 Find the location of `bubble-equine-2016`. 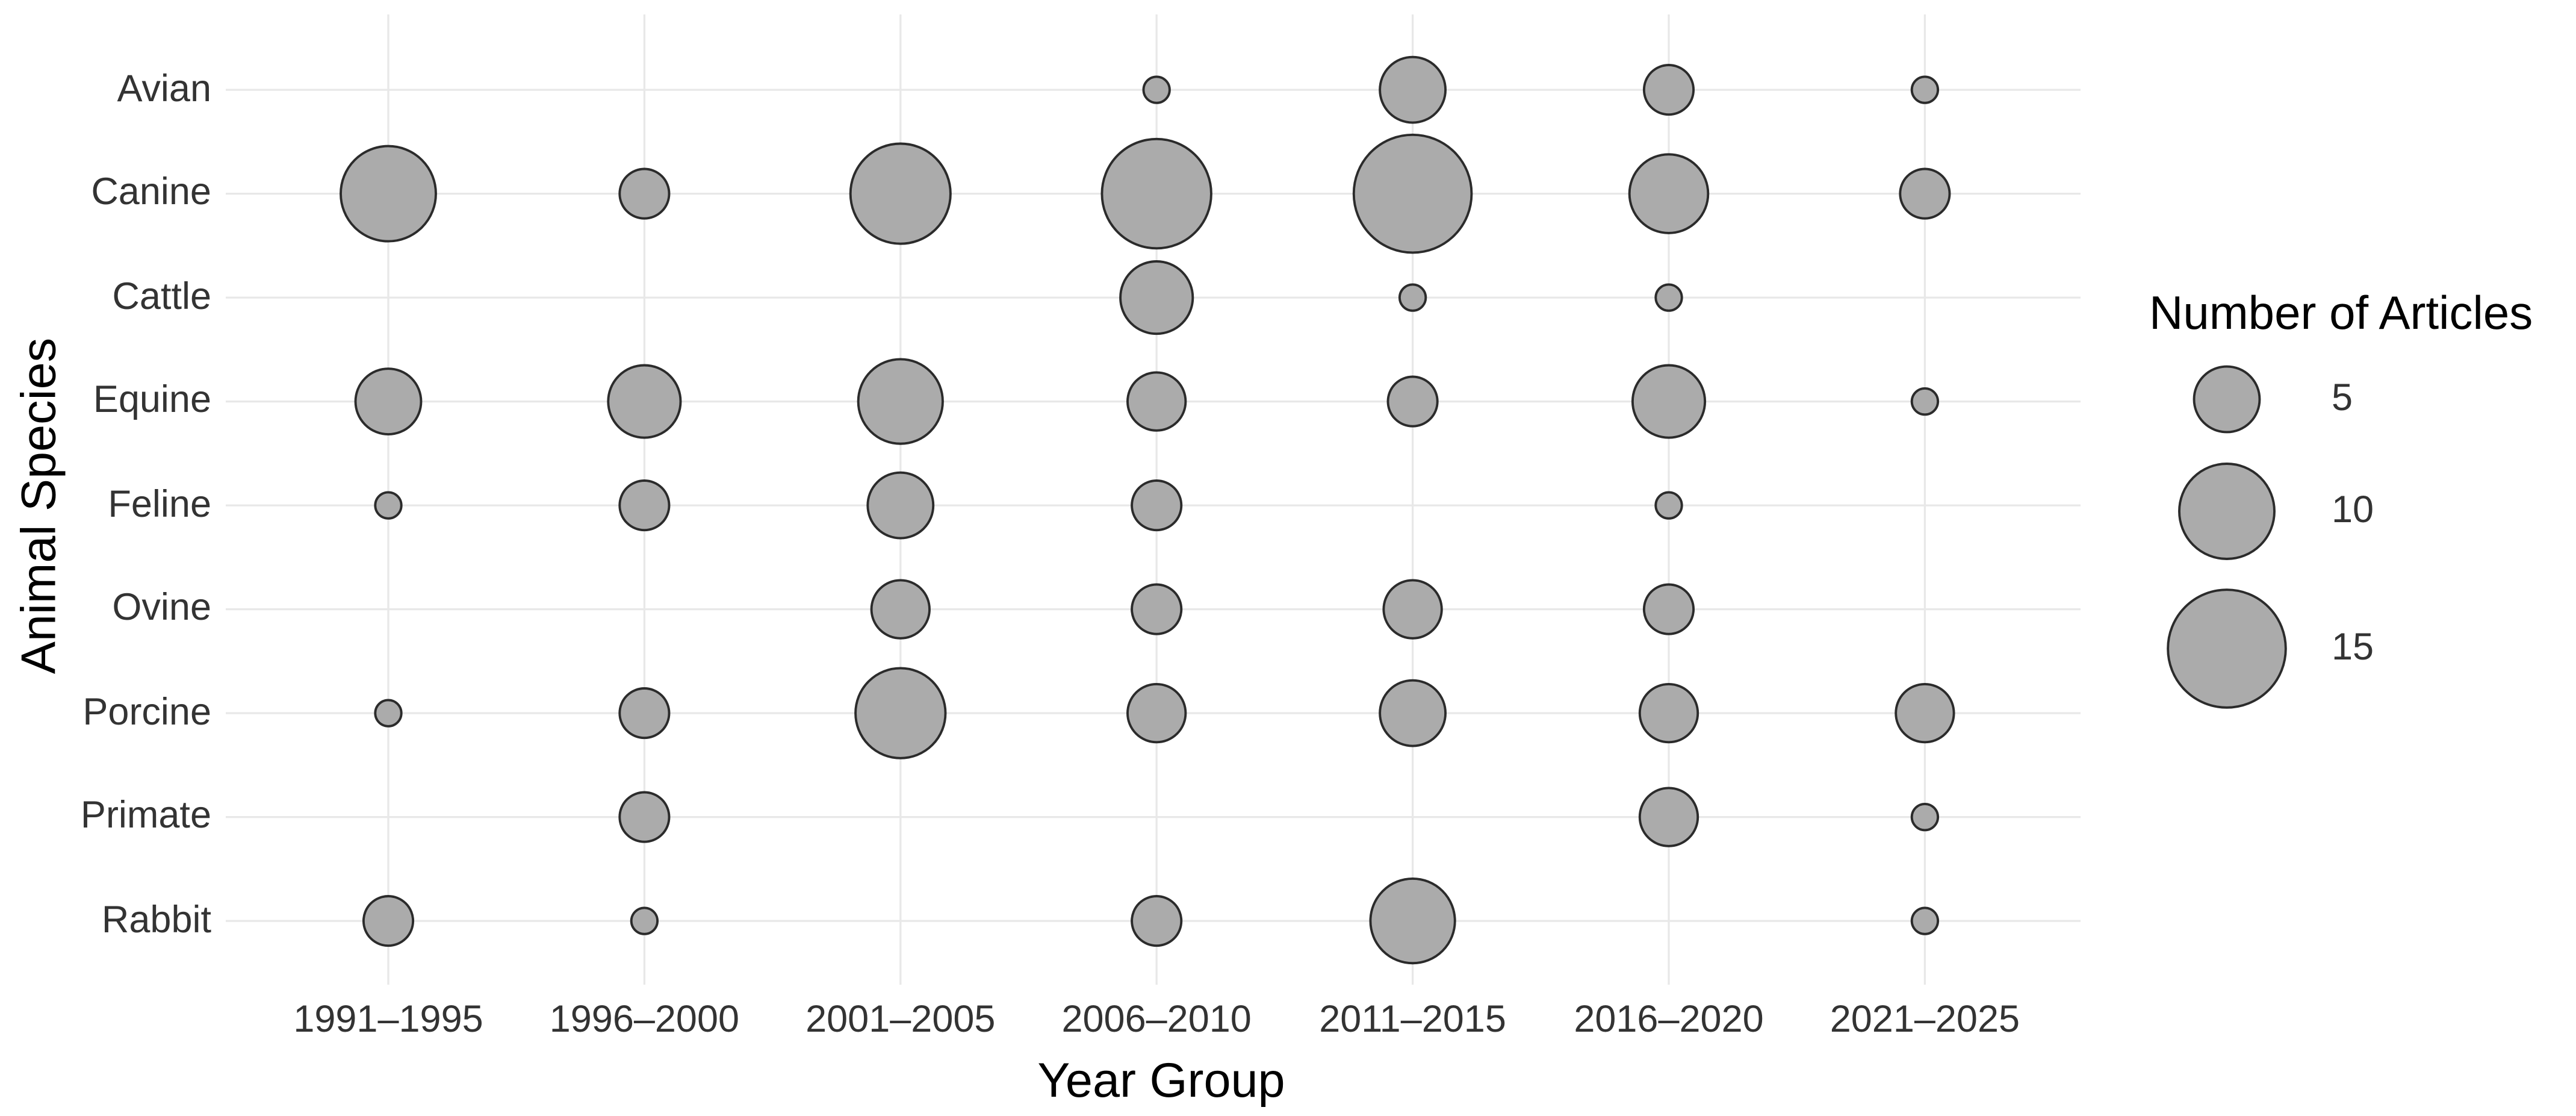

bubble-equine-2016 is located at coordinates (1669, 401).